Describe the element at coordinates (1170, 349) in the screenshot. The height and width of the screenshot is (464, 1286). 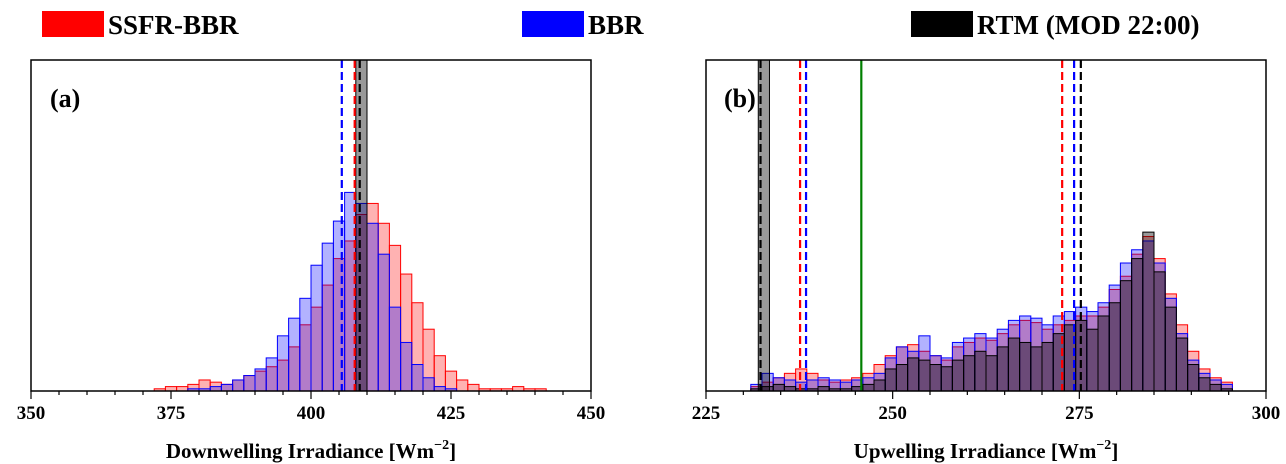
I see `panel-b-bar-s2-b37` at that location.